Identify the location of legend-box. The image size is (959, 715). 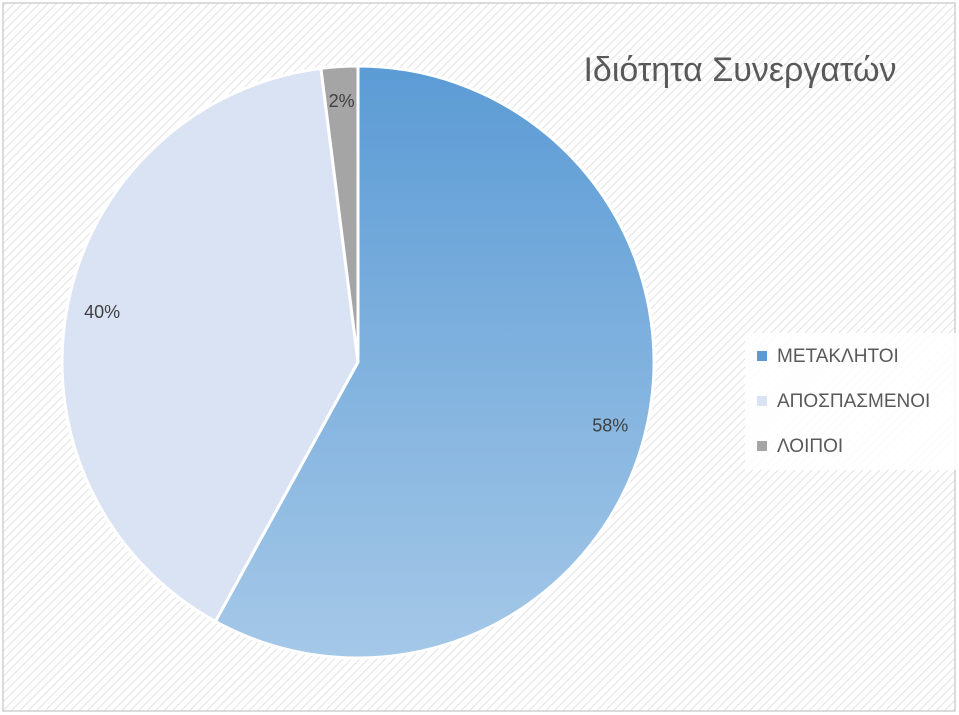
(851, 401).